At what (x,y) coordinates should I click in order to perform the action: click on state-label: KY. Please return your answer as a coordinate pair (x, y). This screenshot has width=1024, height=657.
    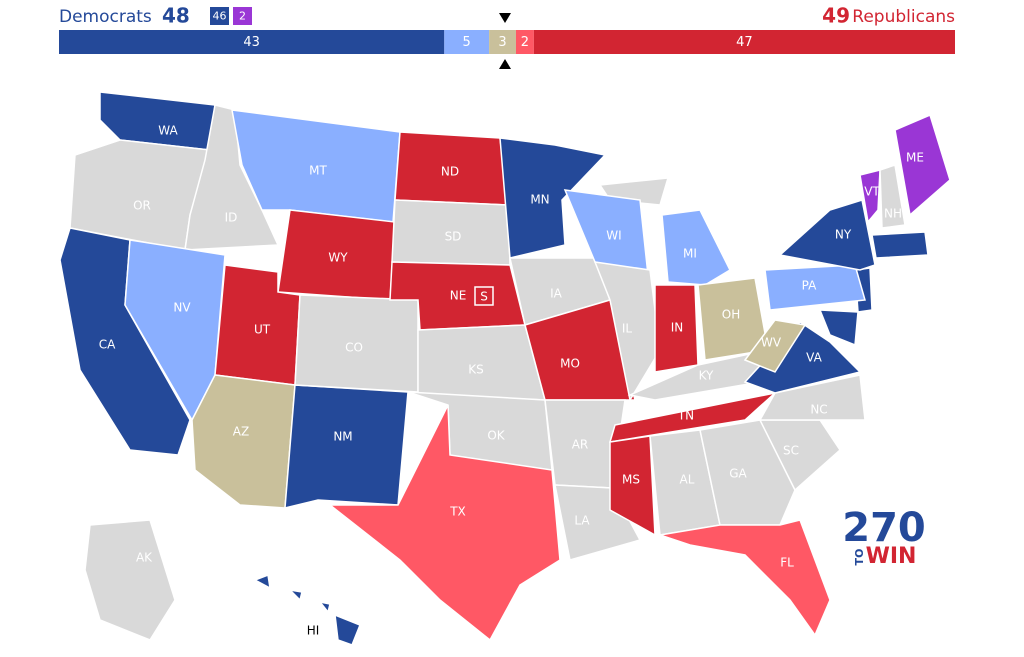
    Looking at the image, I should click on (706, 376).